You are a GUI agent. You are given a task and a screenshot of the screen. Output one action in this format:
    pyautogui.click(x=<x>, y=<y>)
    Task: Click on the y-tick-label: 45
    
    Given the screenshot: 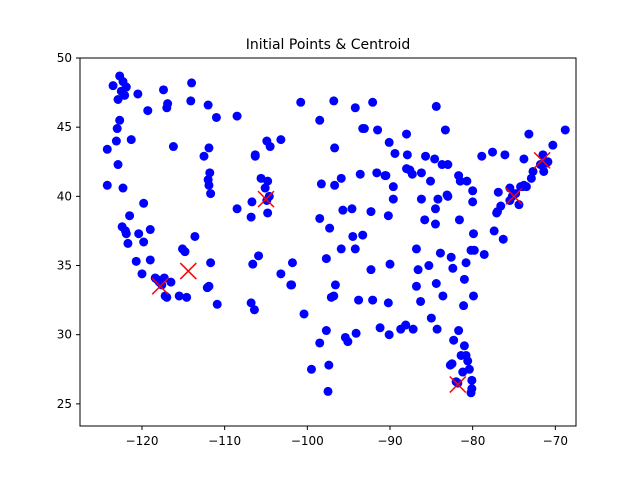 What is the action you would take?
    pyautogui.click(x=64, y=127)
    